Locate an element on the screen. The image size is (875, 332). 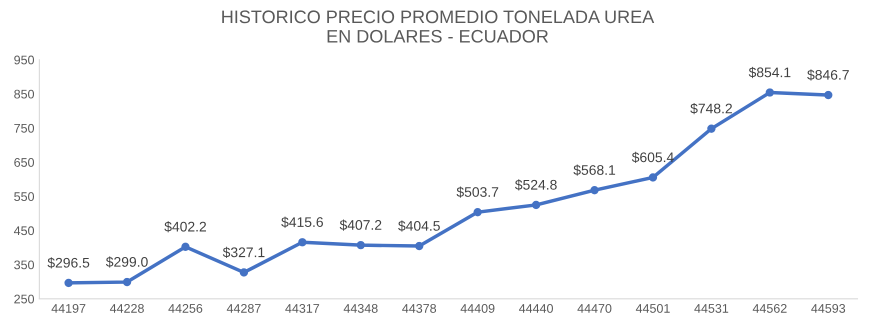
x-tick-label: 44593 is located at coordinates (828, 308).